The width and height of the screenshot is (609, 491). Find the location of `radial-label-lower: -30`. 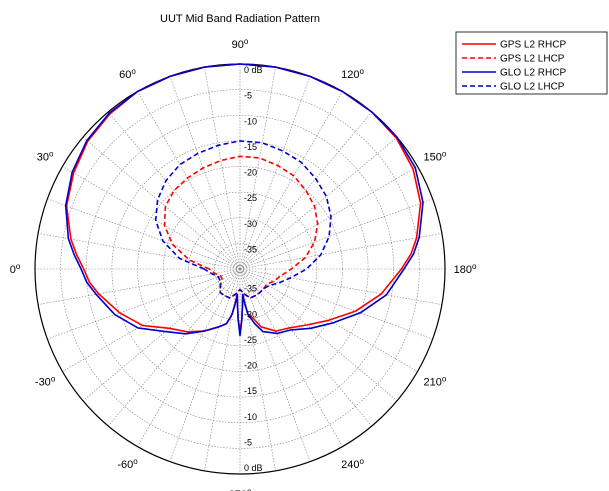

radial-label-lower: -30 is located at coordinates (250, 314).